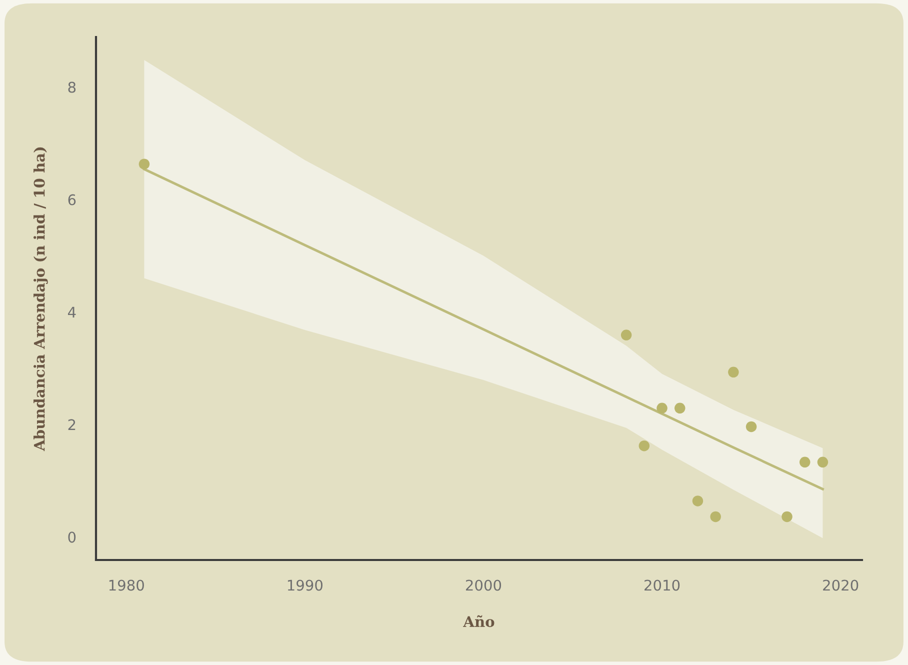  Describe the element at coordinates (41, 299) in the screenshot. I see `y-axis-title: Abundancia Arrendajo (n ind / 10 ha)` at that location.